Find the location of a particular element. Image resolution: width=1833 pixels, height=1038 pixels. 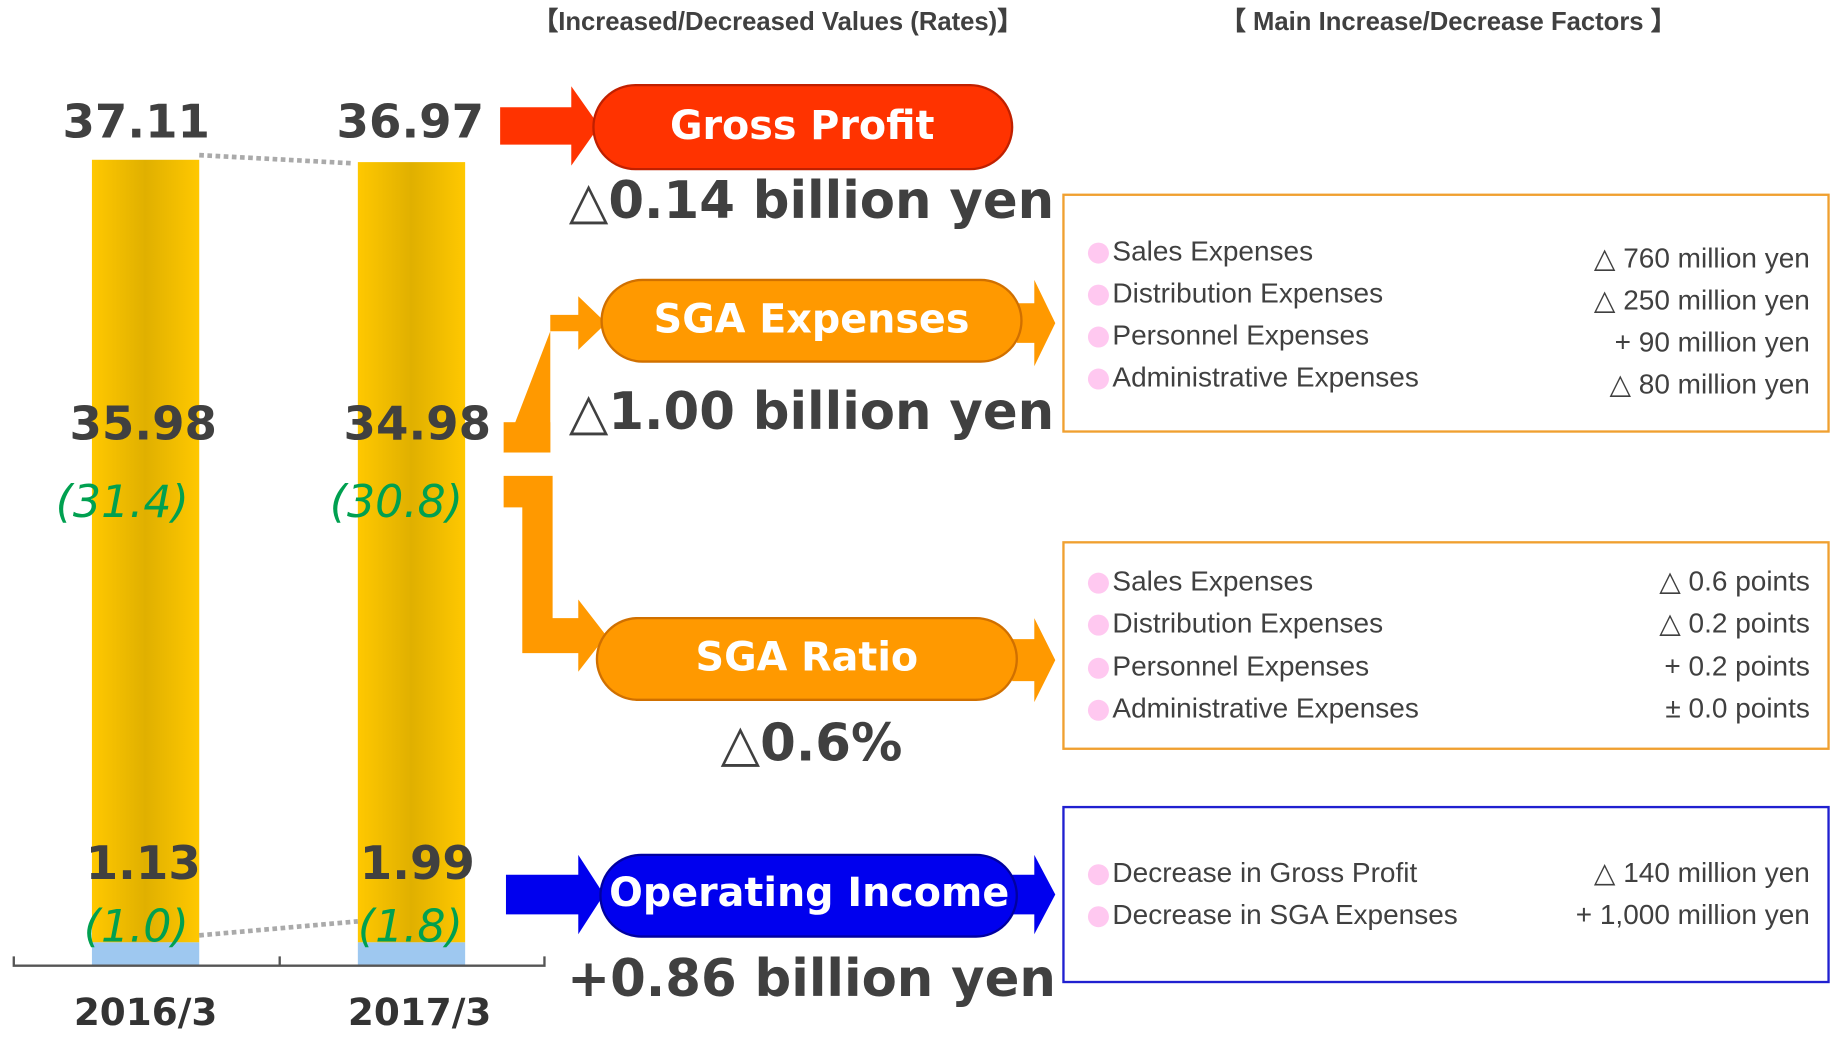

factor-amount: + 0.2 points is located at coordinates (1736, 666).